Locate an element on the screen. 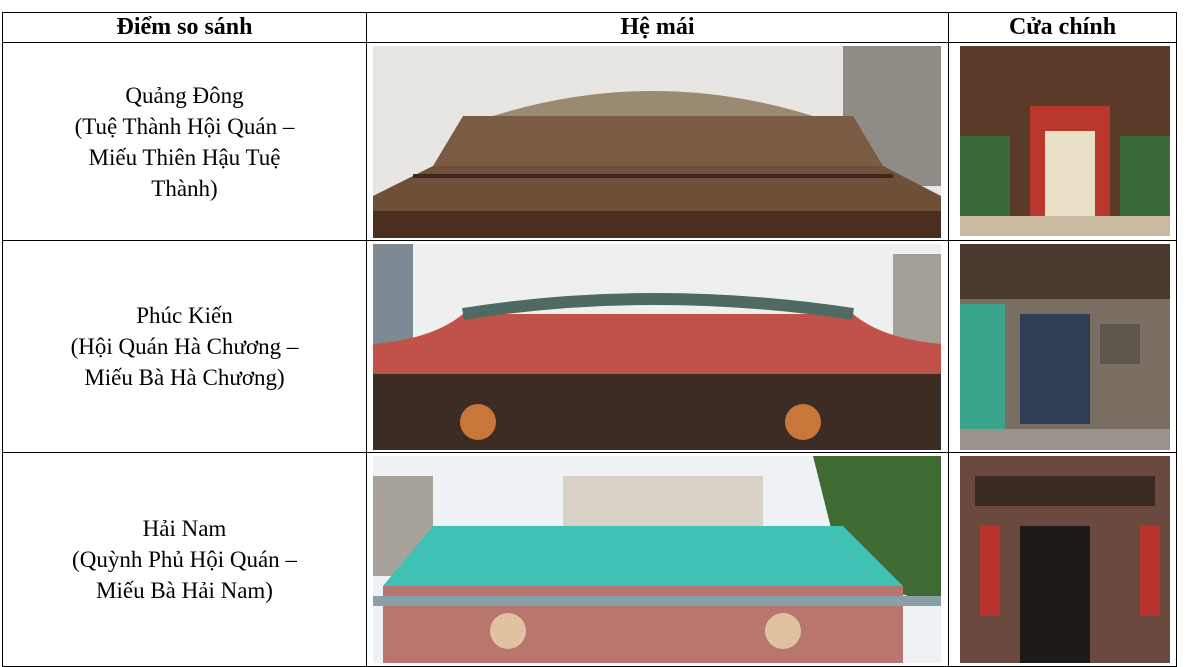 The width and height of the screenshot is (1188, 667). label-line: Hải Nam is located at coordinates (184, 528).